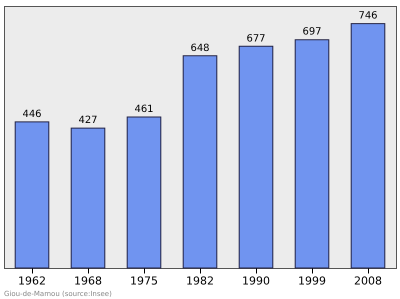 Image resolution: width=400 pixels, height=299 pixels. I want to click on x-tick-label: 1962, so click(32, 281).